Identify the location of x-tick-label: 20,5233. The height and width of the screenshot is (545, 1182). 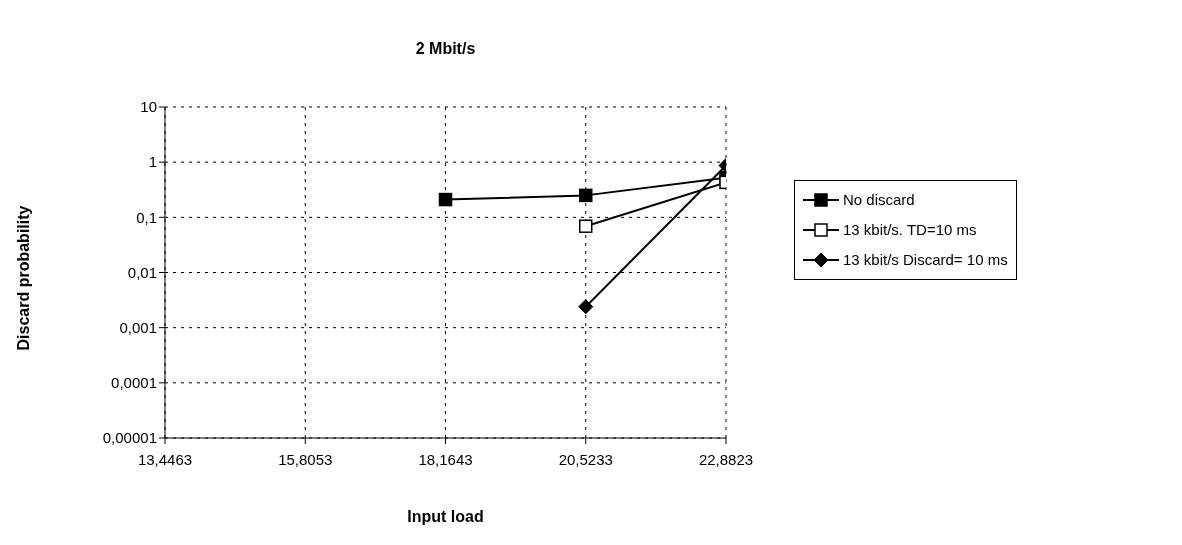
(585, 459).